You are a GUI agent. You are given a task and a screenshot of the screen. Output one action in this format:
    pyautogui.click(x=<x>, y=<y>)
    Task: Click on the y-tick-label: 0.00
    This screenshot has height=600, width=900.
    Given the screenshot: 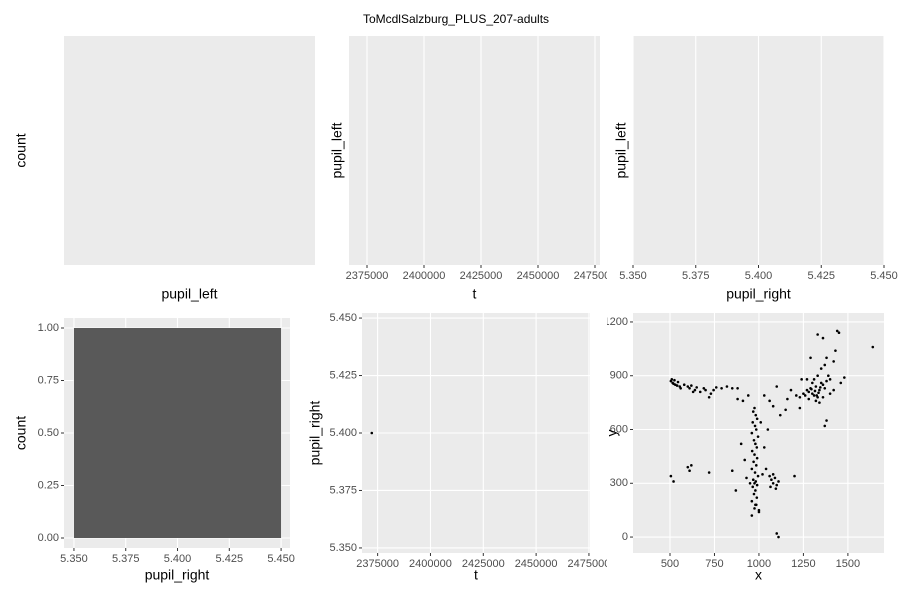 What is the action you would take?
    pyautogui.click(x=48, y=538)
    